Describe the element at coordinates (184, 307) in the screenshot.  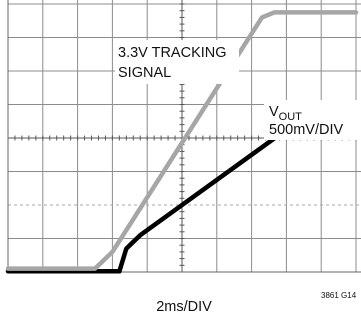
I see `x-axis-label: 2ms/DIV` at that location.